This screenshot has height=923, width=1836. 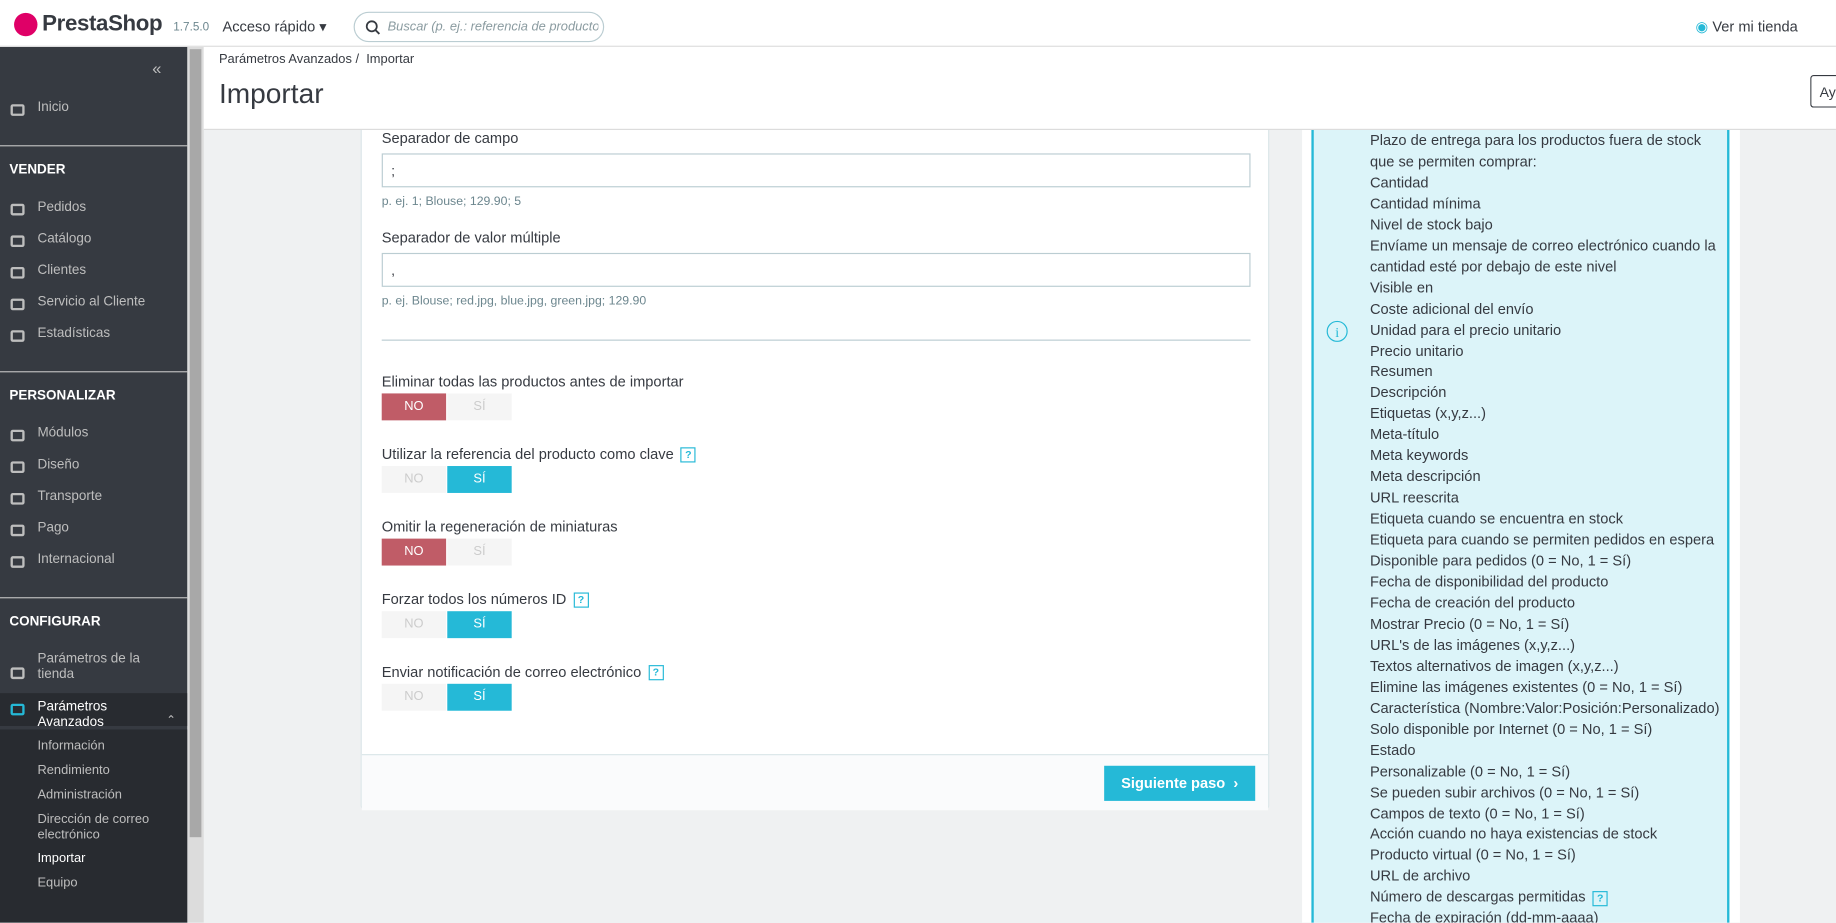 I want to click on submenu-item: Importar, so click(x=61, y=858).